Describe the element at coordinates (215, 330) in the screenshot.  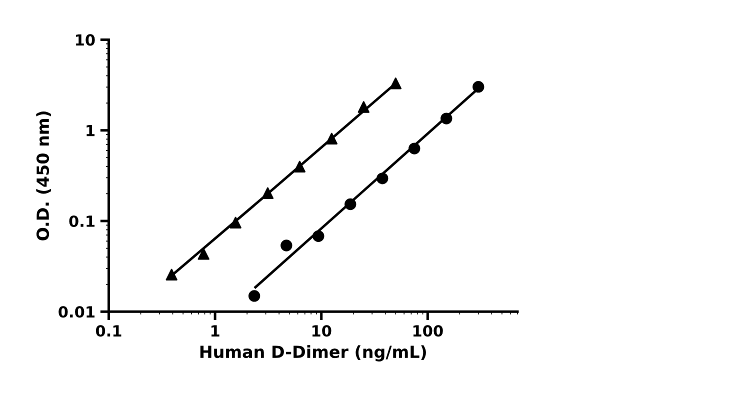
I see `x-tick-label: 1` at that location.